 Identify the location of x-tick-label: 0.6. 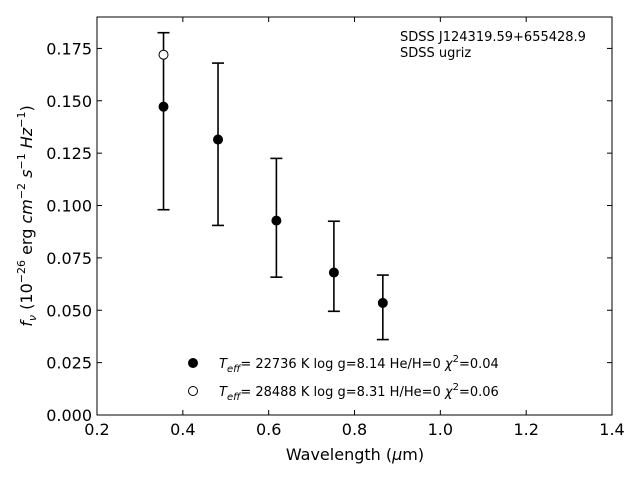
(268, 429).